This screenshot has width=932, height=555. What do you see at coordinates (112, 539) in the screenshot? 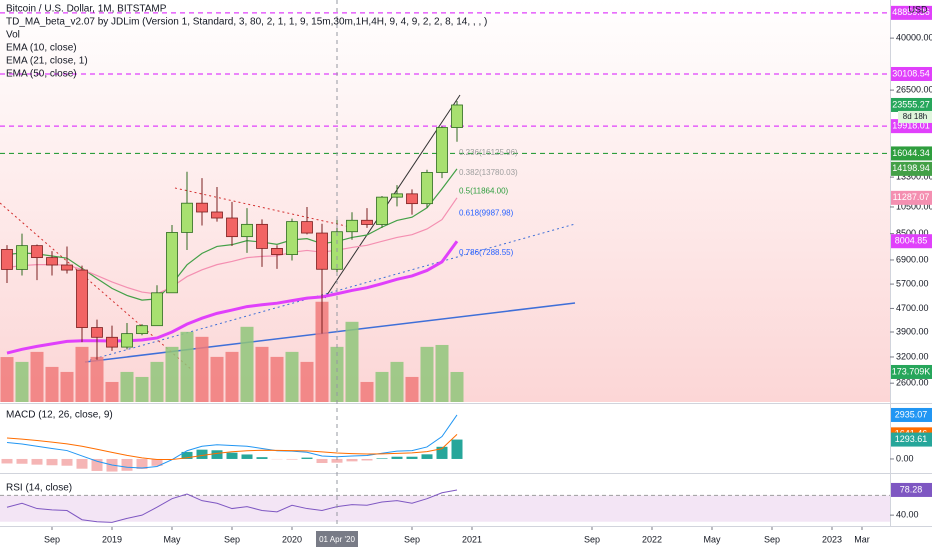
I see `x-tick-label: 2019` at bounding box center [112, 539].